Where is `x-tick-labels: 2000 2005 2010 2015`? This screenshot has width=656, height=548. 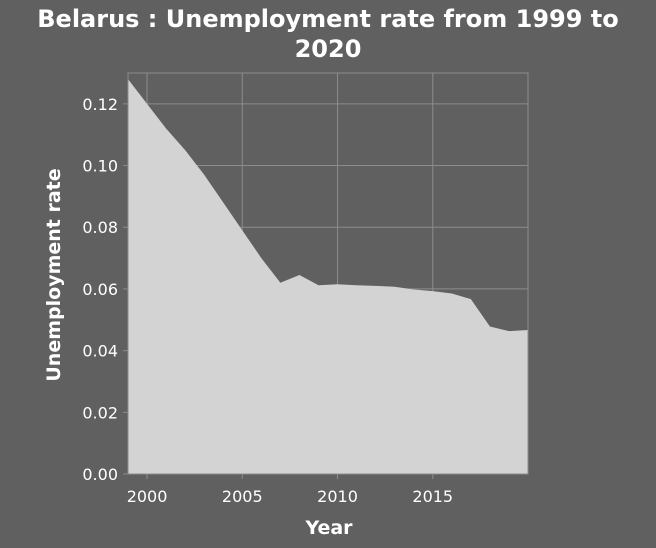 x-tick-labels: 2000 2005 2010 2015 is located at coordinates (290, 496).